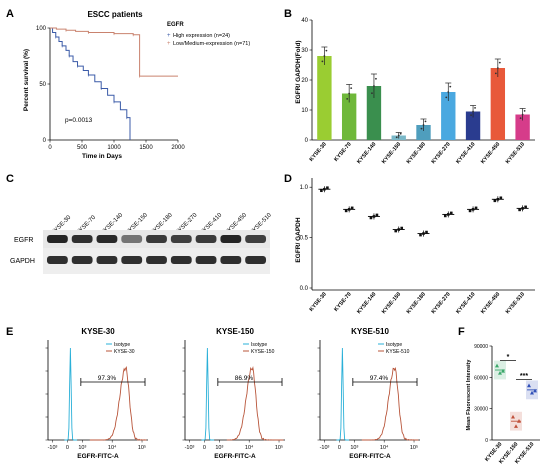  I want to click on b-x-tick-label: KYSE-140, so click(366, 153).